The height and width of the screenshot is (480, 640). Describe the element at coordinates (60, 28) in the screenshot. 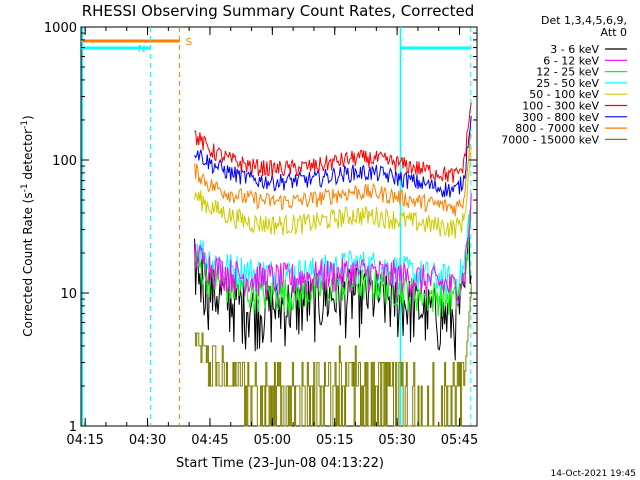

I see `y-tick-label: 1000` at that location.